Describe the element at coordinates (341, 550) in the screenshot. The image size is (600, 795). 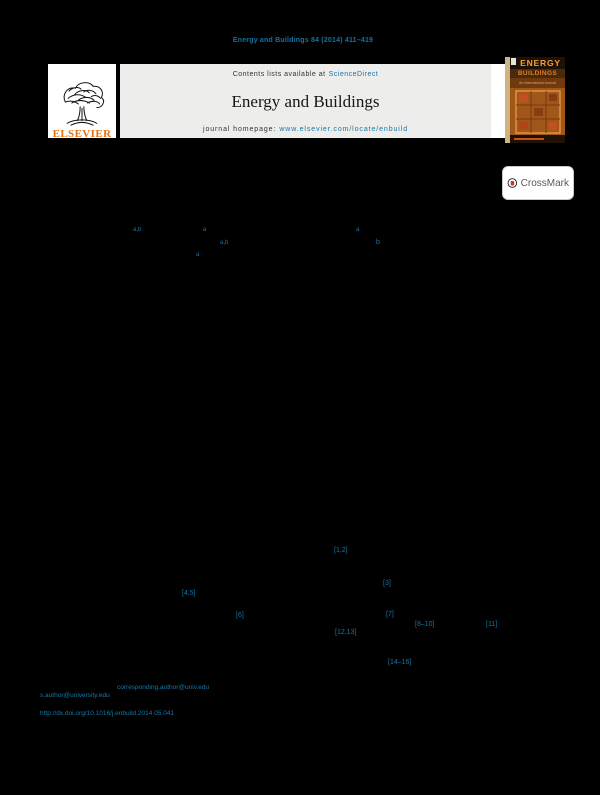
I see `citation-link: [1,2]` at that location.